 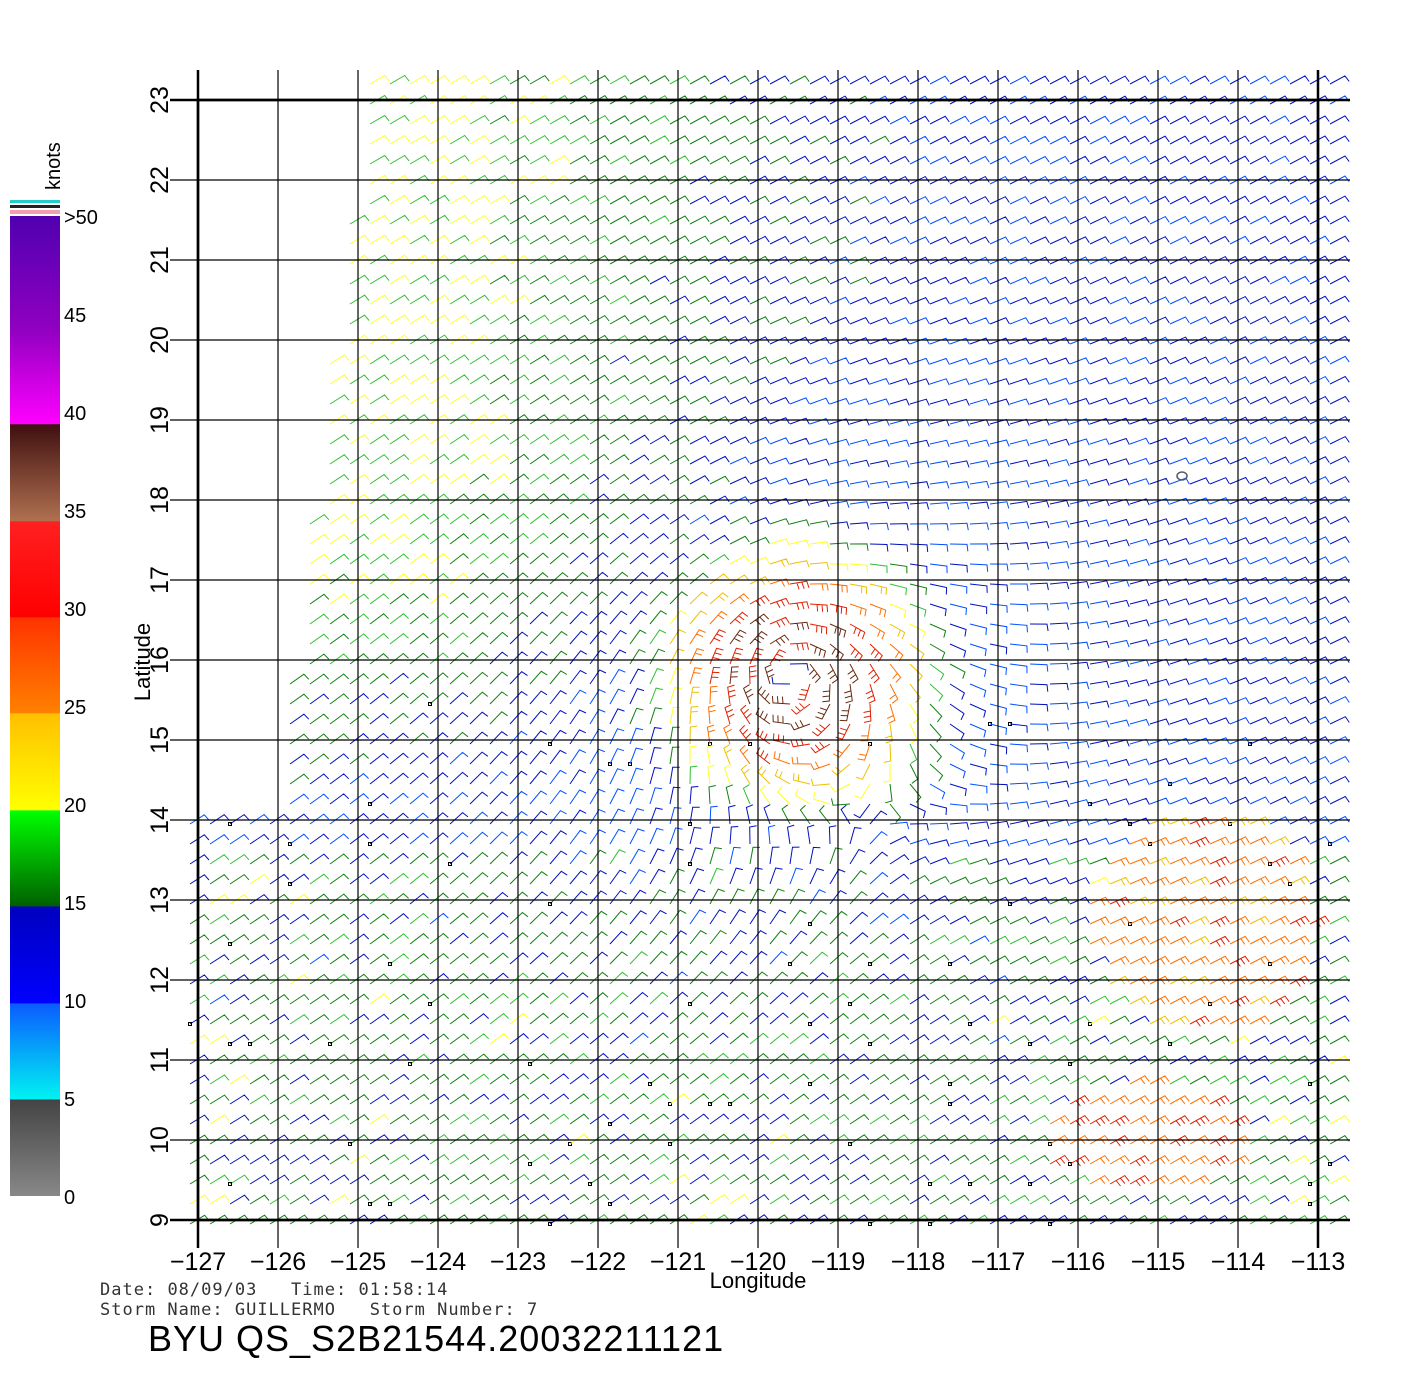 I want to click on colorbar-top-stripe-cyan, so click(x=35, y=201).